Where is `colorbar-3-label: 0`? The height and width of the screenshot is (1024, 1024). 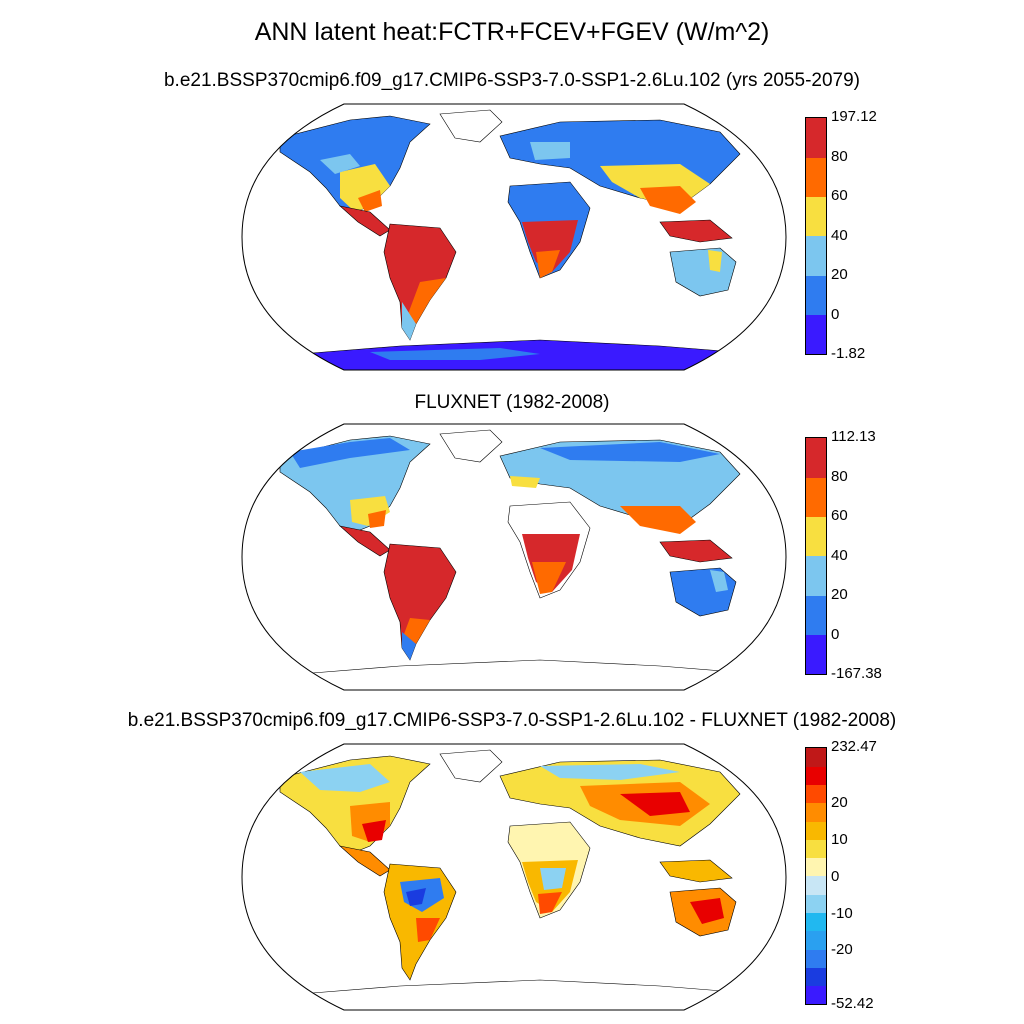 colorbar-3-label: 0 is located at coordinates (835, 876).